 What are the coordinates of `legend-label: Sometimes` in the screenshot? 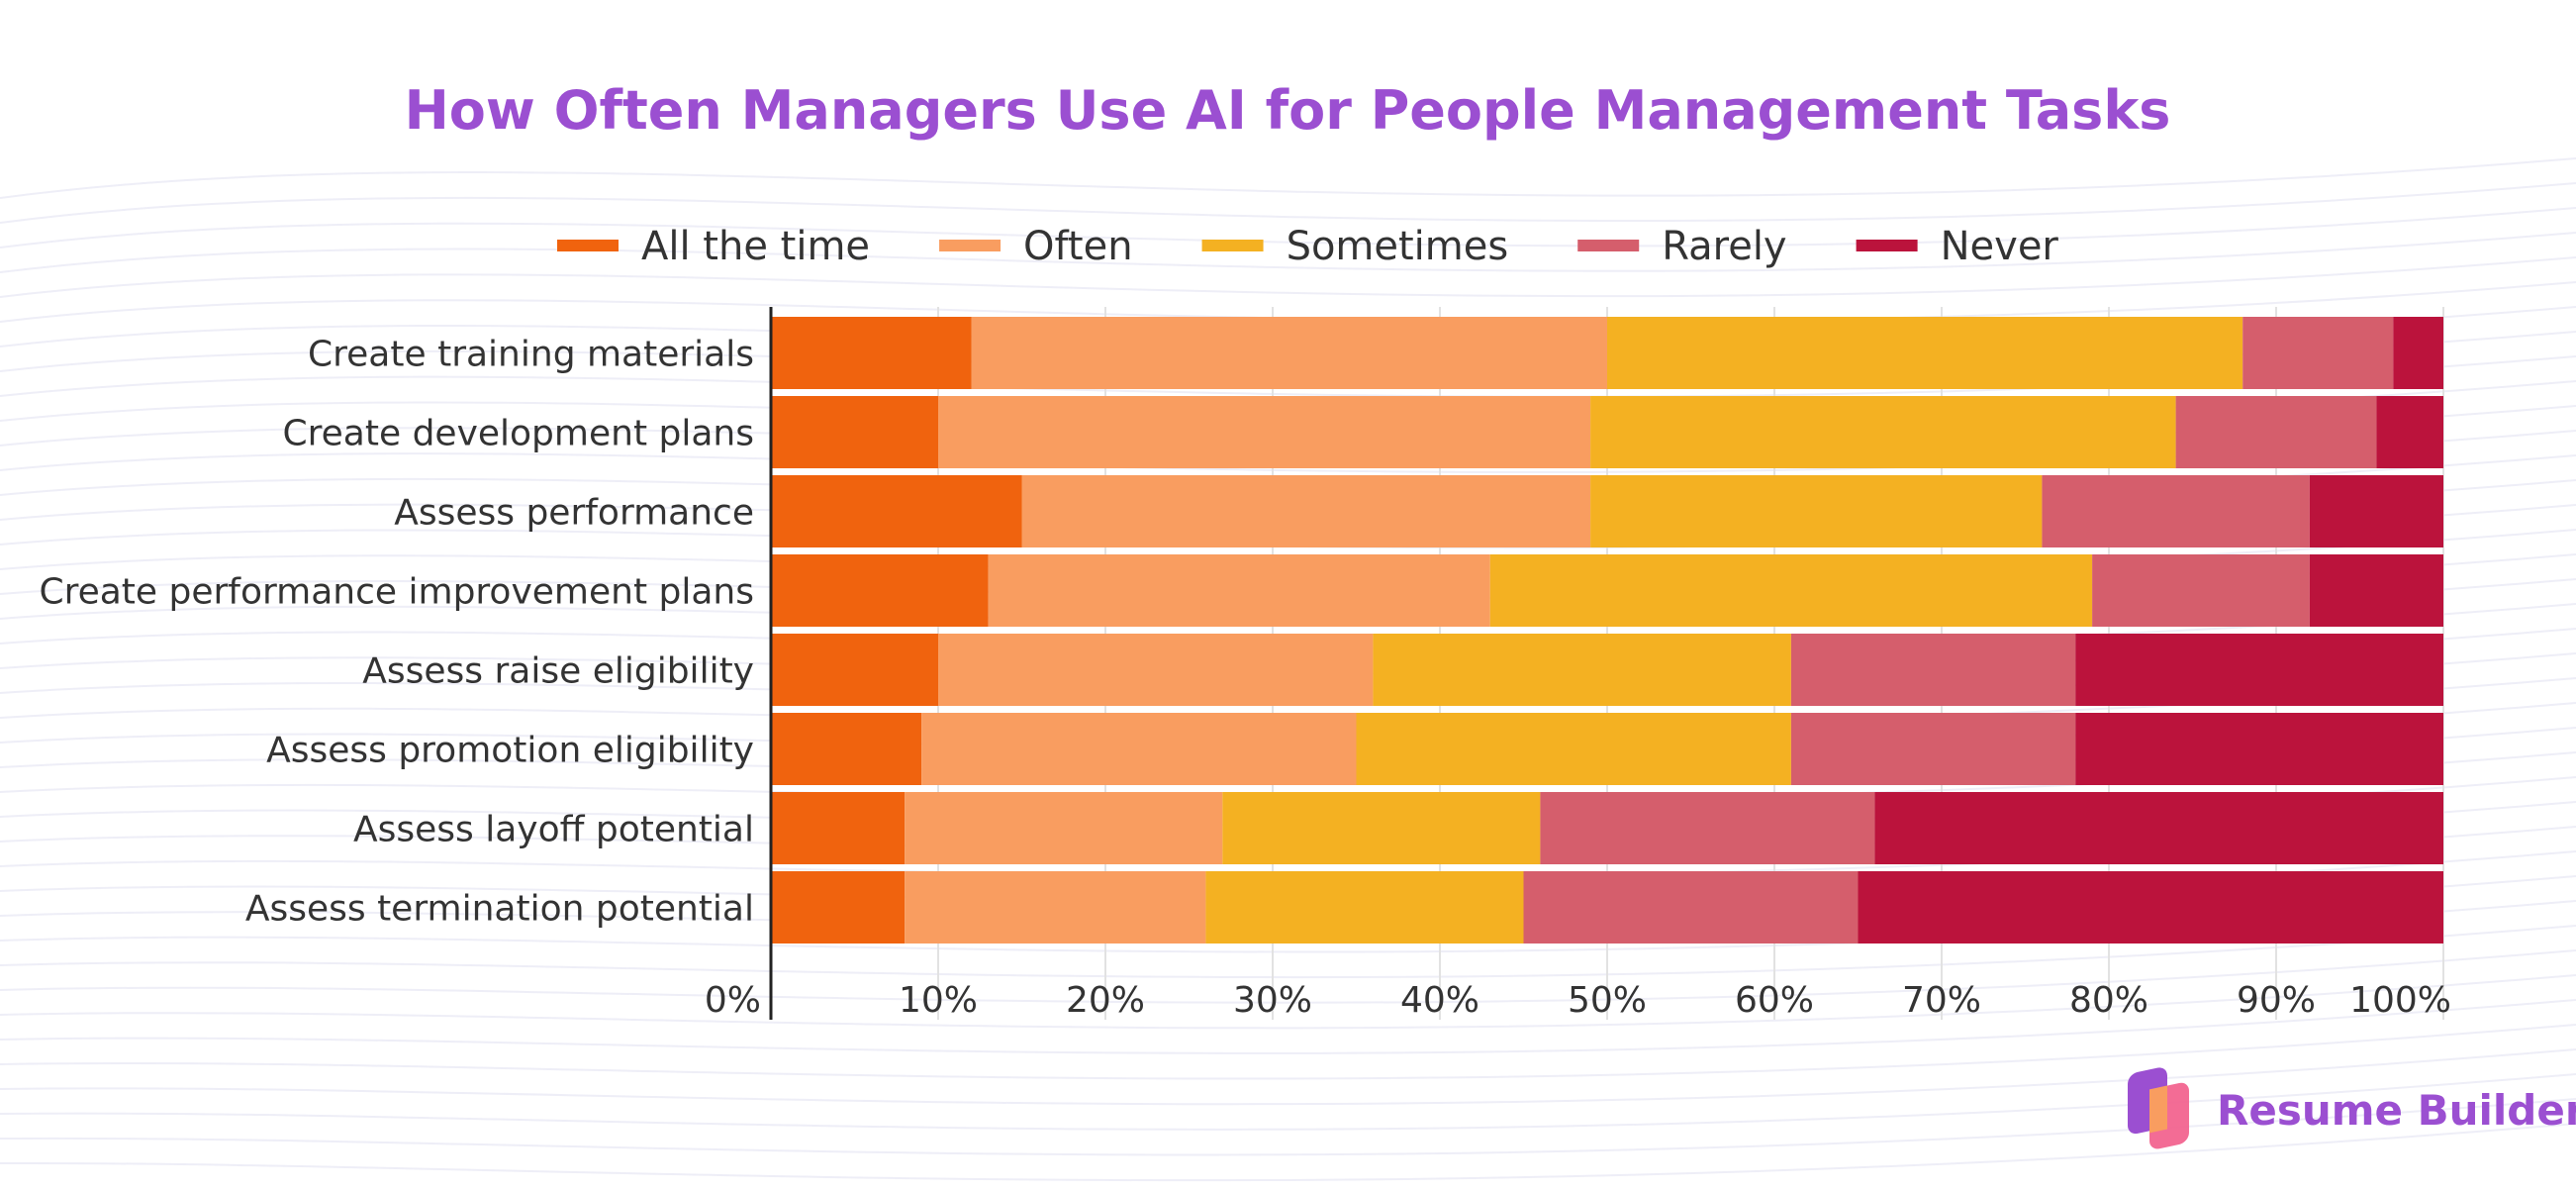 It's located at (1398, 246).